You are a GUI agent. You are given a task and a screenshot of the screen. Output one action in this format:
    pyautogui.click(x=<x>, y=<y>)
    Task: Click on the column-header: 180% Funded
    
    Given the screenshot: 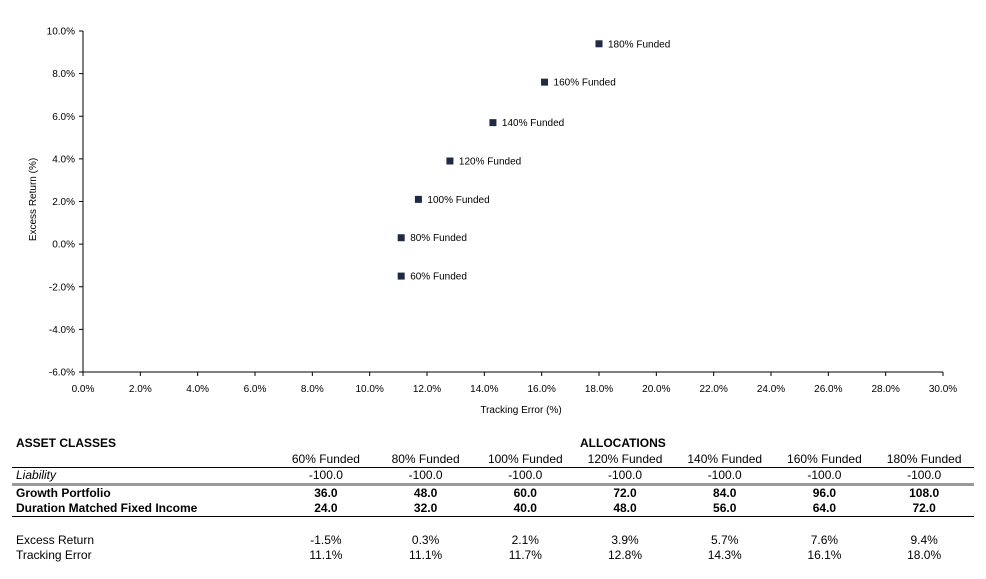 What is the action you would take?
    pyautogui.click(x=924, y=460)
    